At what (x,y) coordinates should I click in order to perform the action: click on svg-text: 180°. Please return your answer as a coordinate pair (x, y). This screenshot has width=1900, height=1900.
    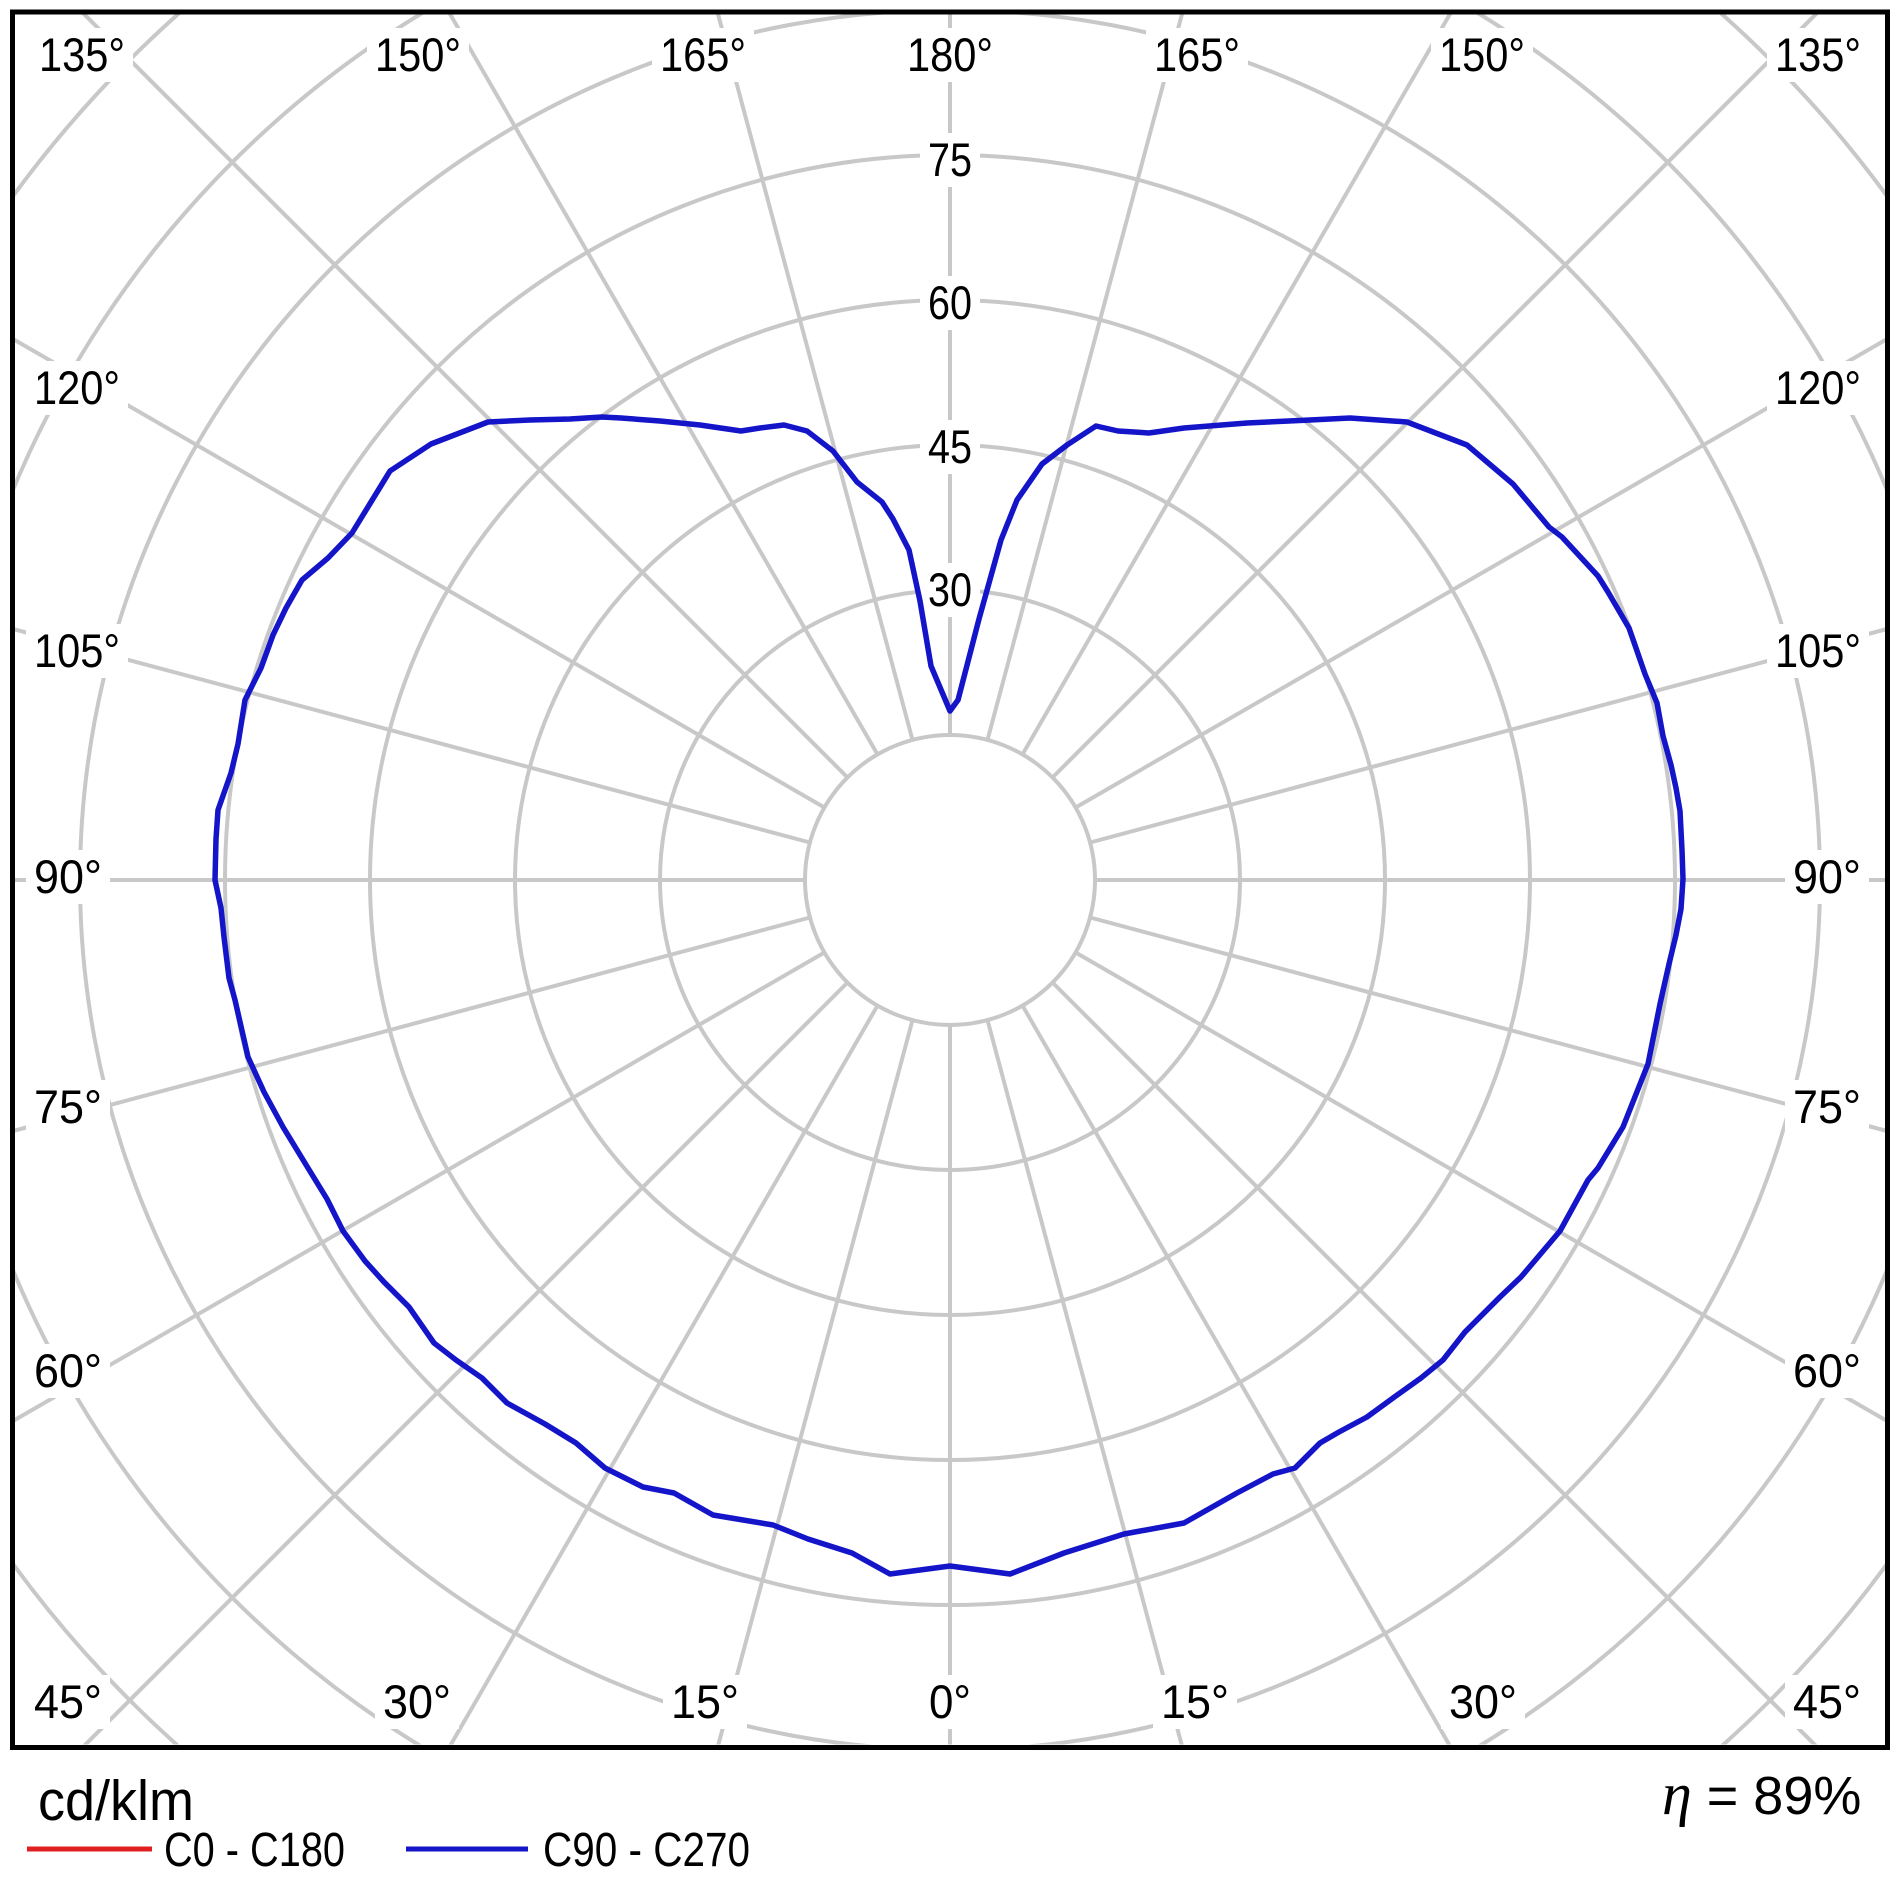
    Looking at the image, I should click on (950, 54).